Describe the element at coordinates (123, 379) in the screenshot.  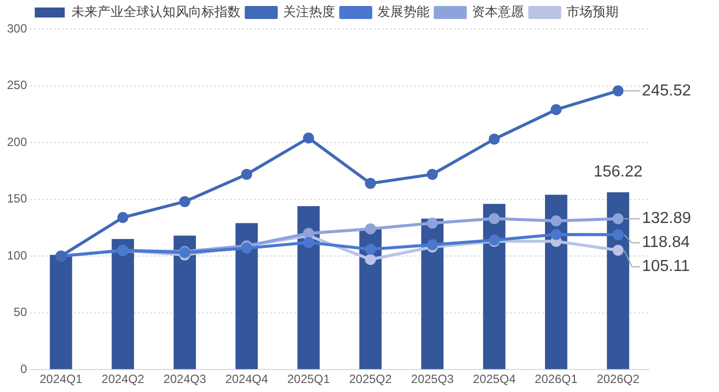
I see `x-tick-label: 2024Q2` at that location.